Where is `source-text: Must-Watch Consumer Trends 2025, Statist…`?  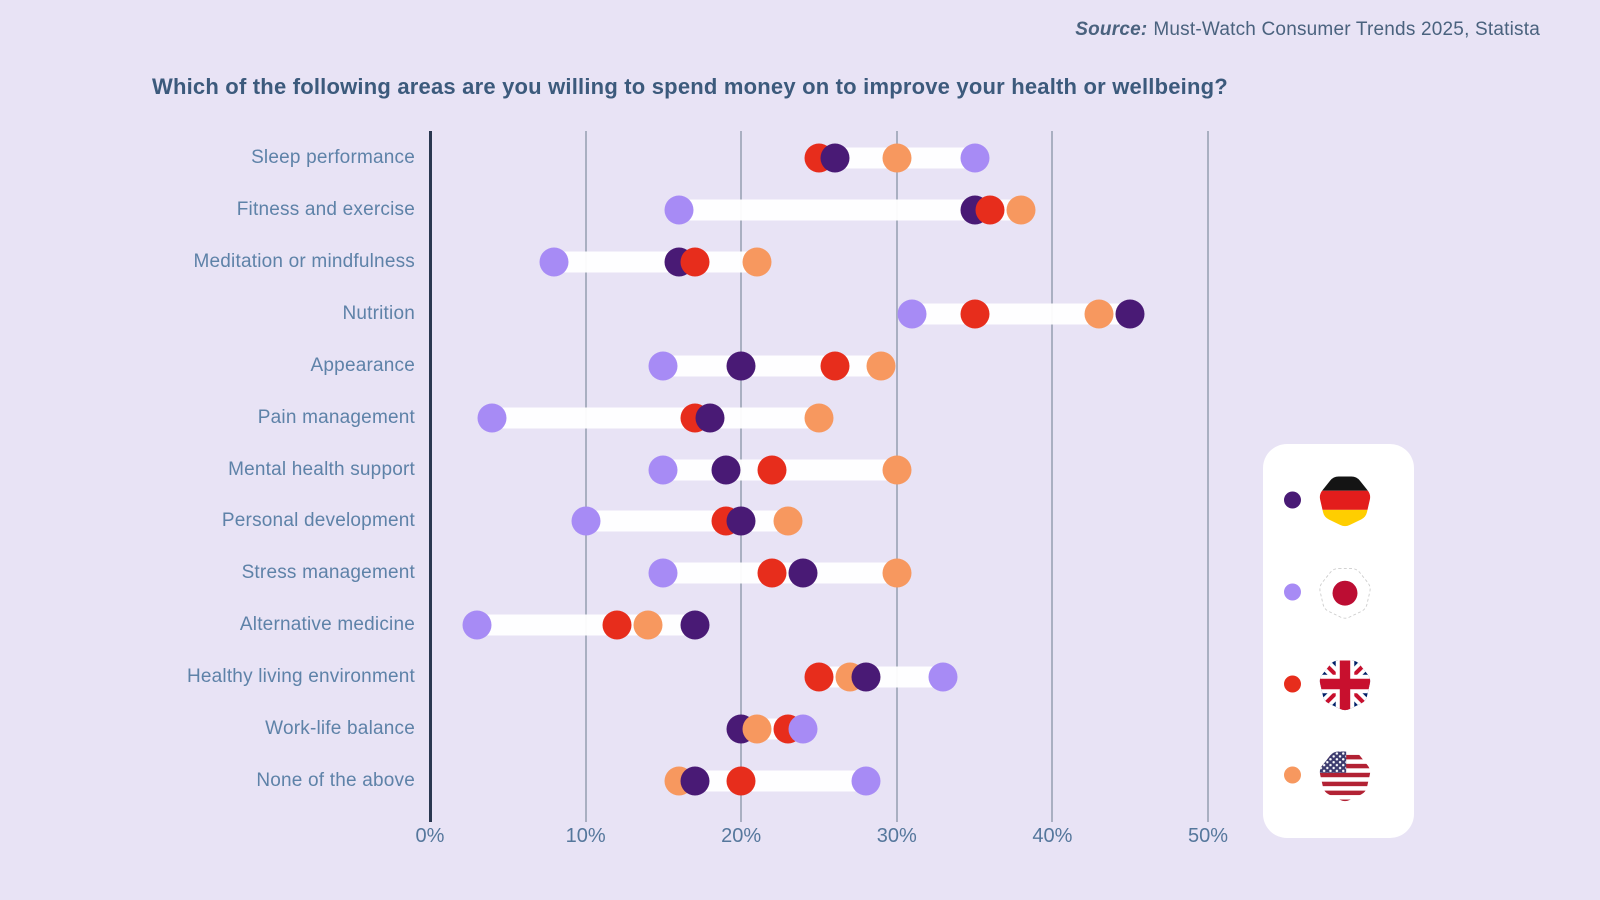
source-text: Must-Watch Consumer Trends 2025, Statist… is located at coordinates (1346, 29).